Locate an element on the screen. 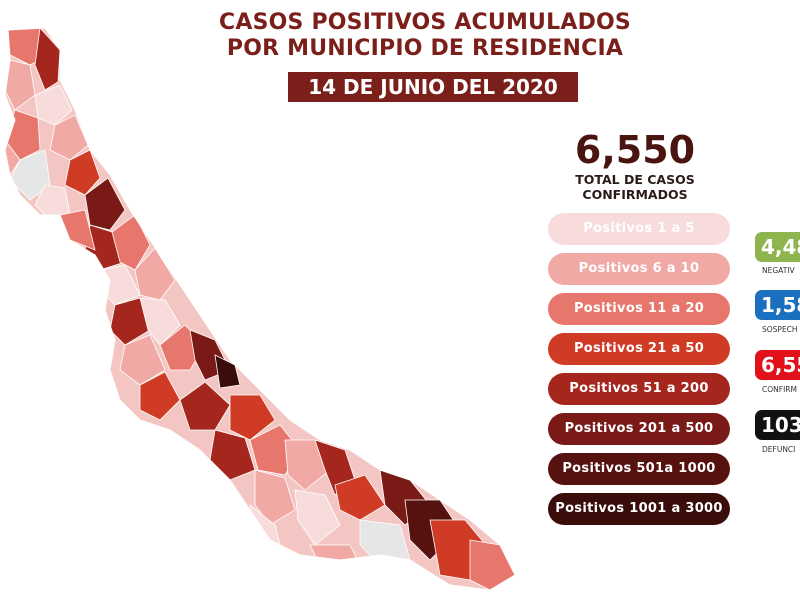  negative-count: 4,48 is located at coordinates (777, 247).